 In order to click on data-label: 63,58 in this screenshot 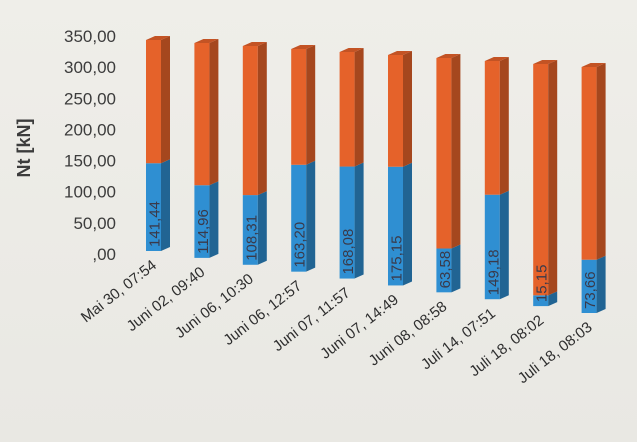, I will do `click(445, 270)`.